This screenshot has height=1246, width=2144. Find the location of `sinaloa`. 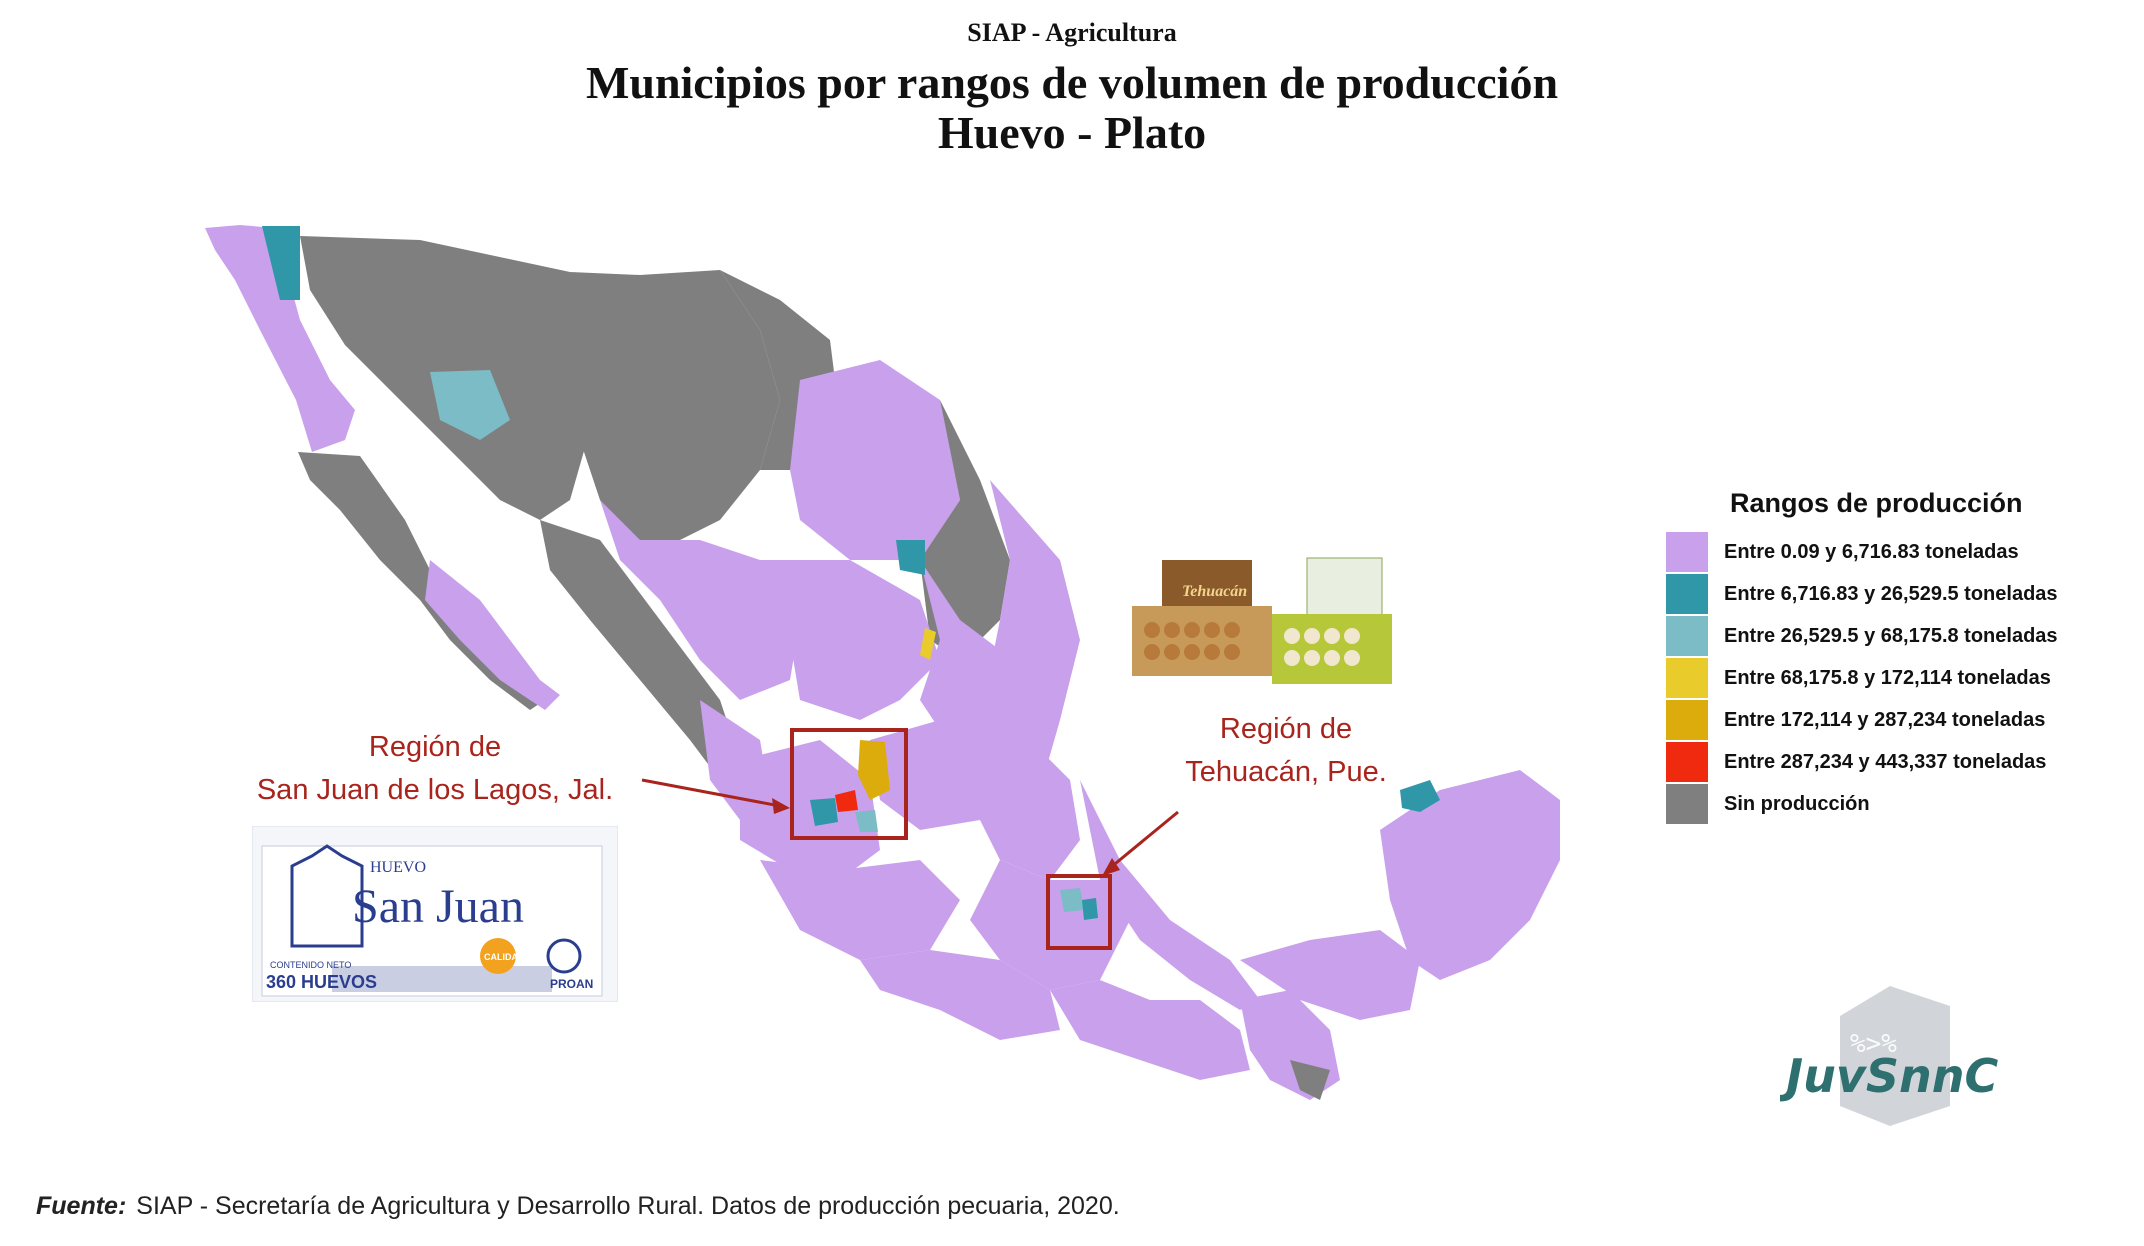

sinaloa is located at coordinates (640, 650).